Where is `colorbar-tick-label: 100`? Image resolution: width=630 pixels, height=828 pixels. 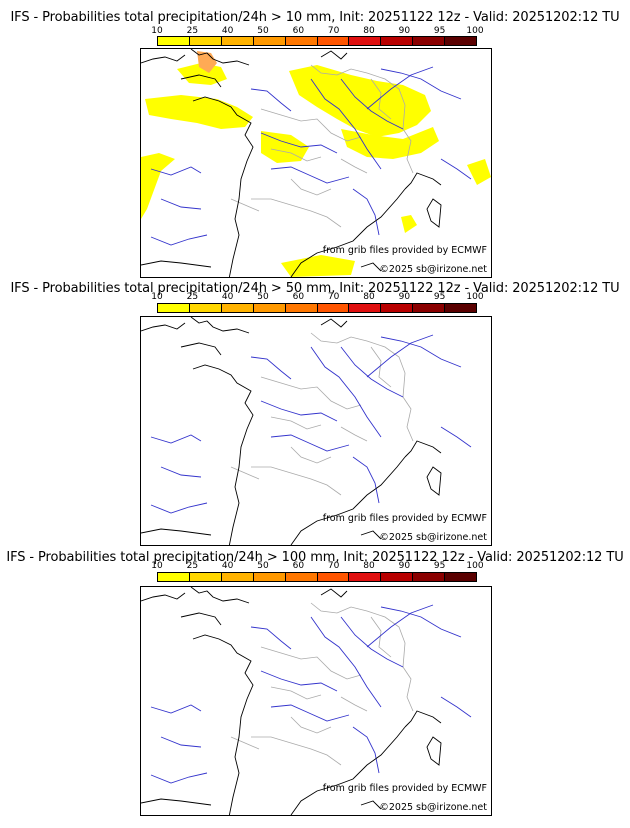
colorbar-tick-label: 100 is located at coordinates (475, 297).